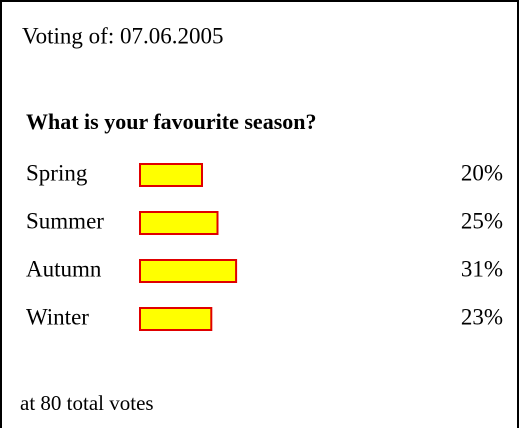 This screenshot has width=519, height=428. I want to click on value-label: 23%, so click(482, 316).